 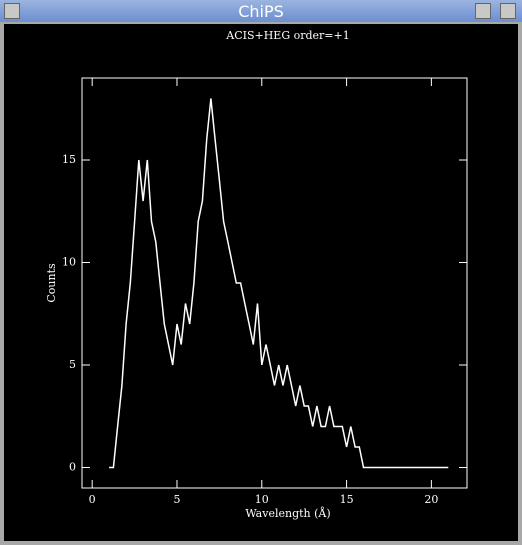 I want to click on y-tick-label: 10, so click(x=69, y=262).